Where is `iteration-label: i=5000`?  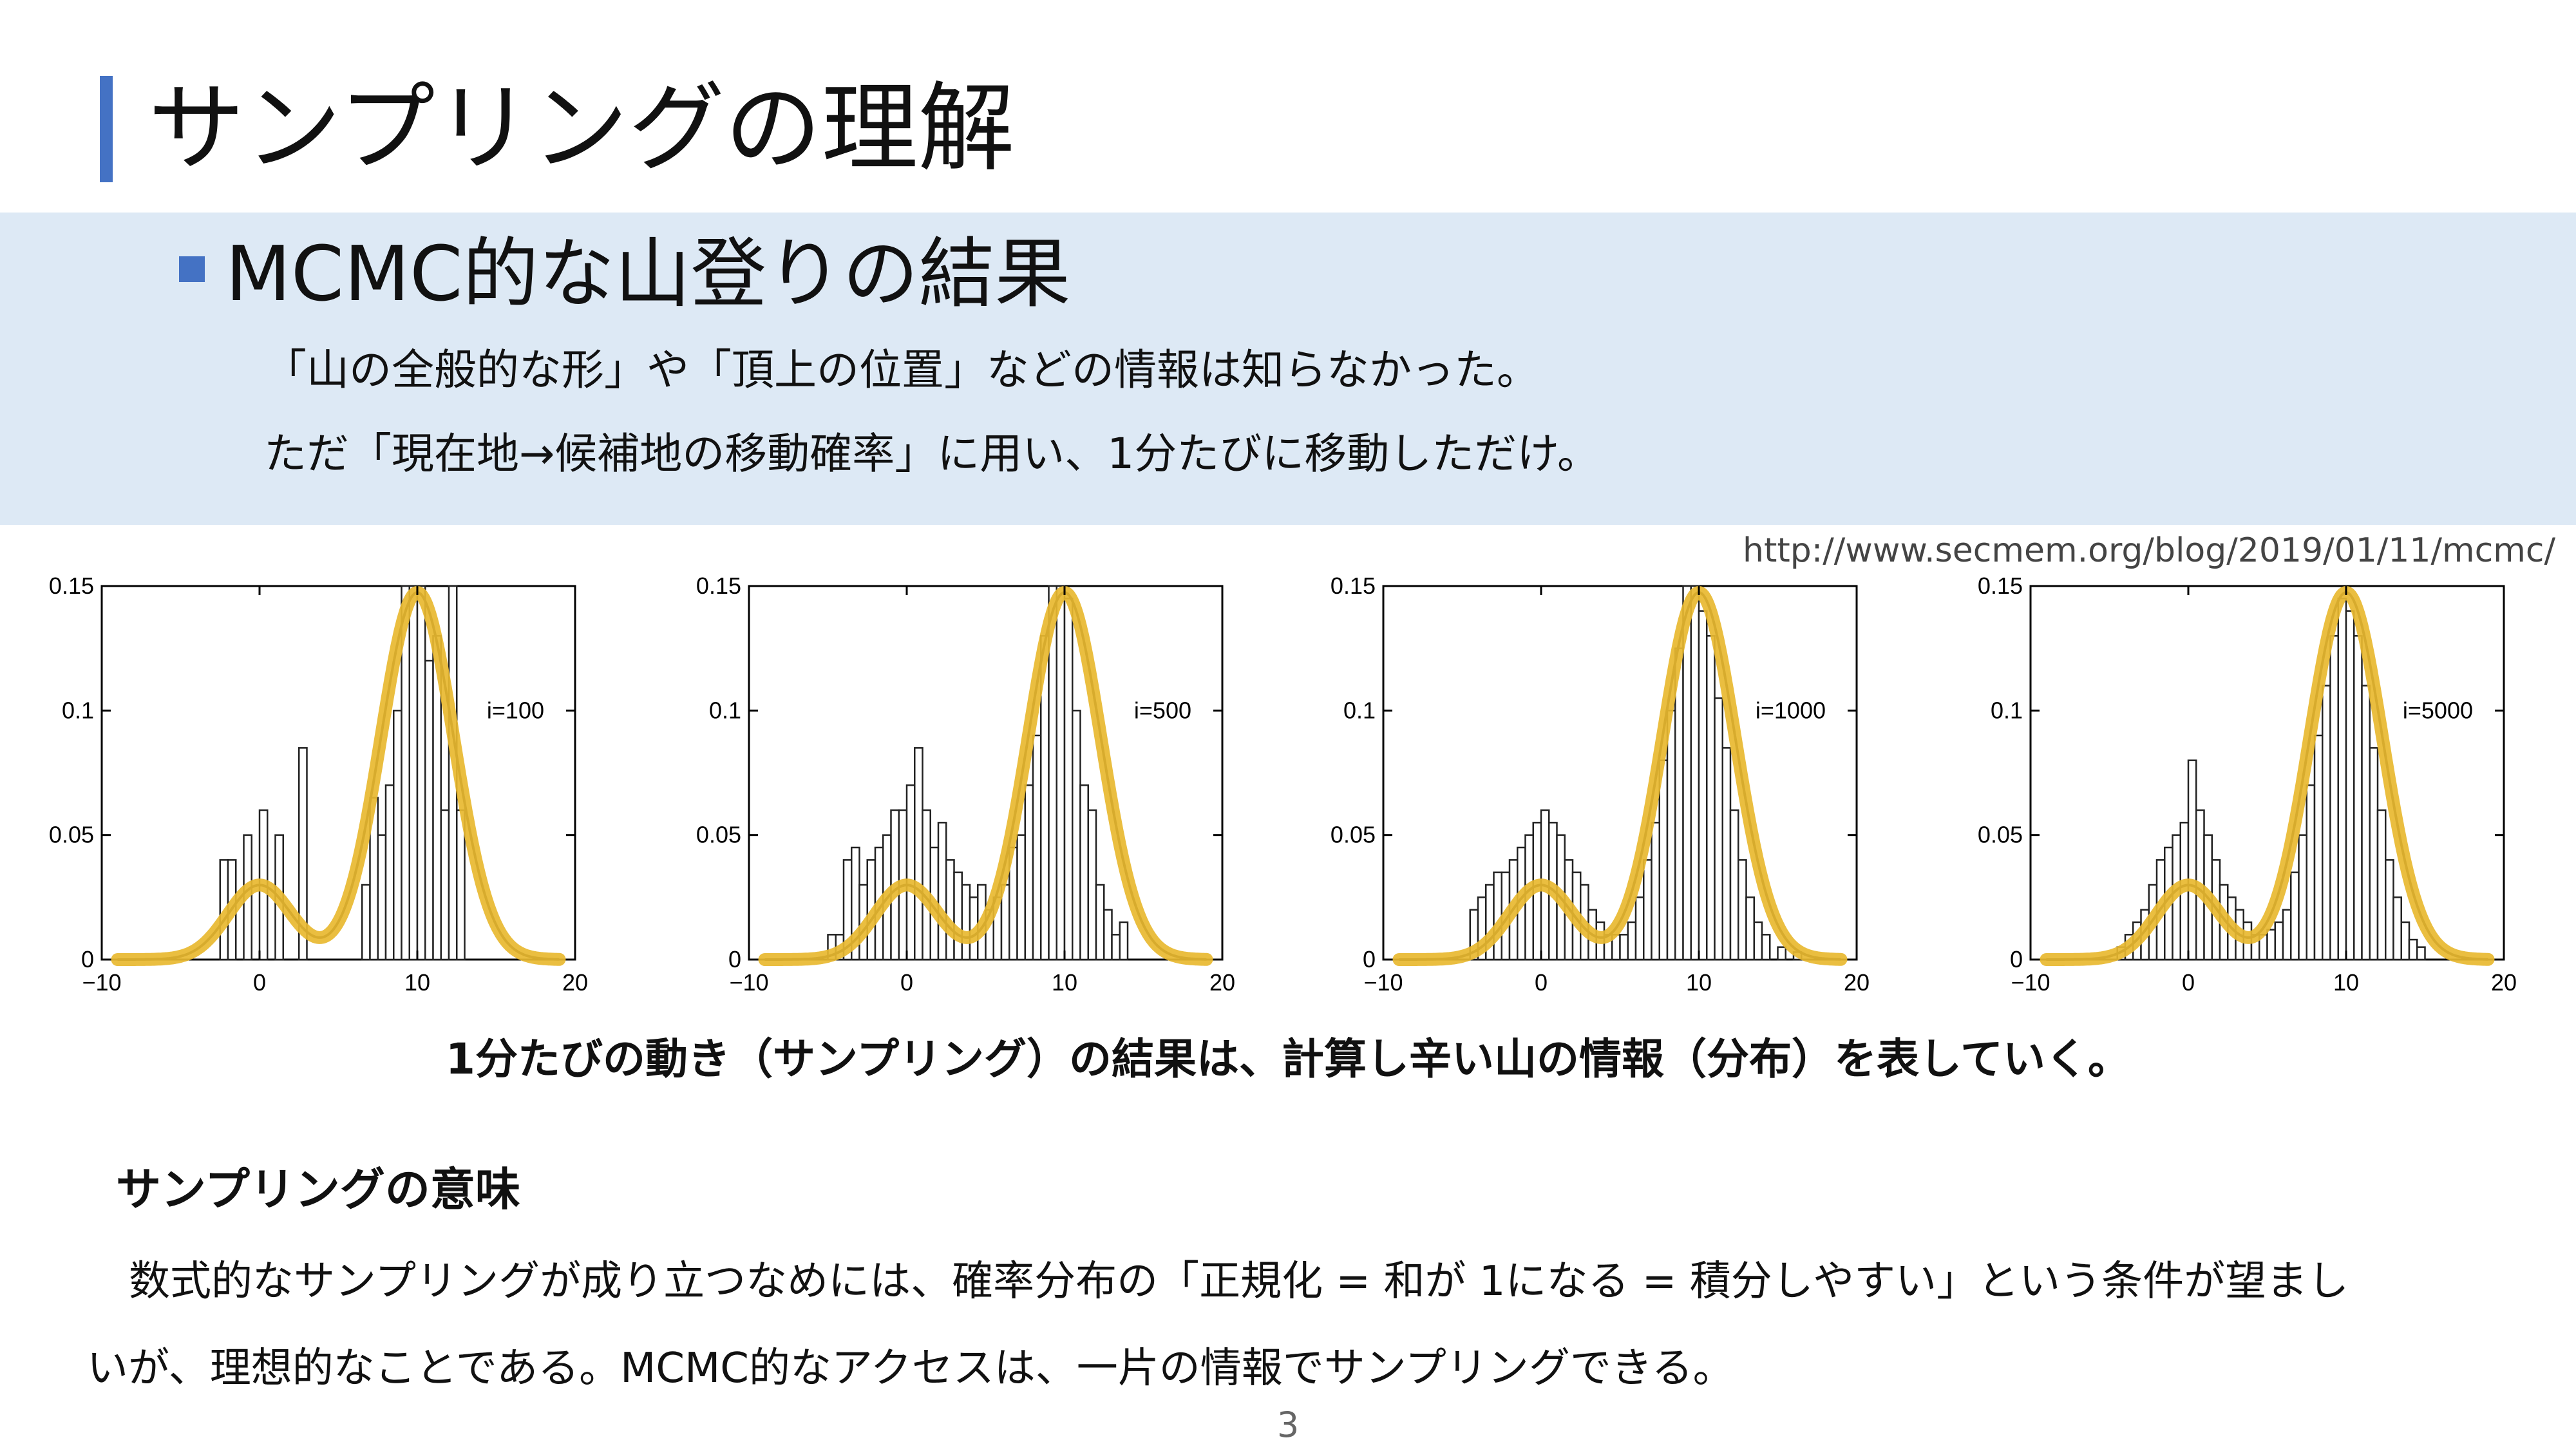
iteration-label: i=5000 is located at coordinates (2438, 710).